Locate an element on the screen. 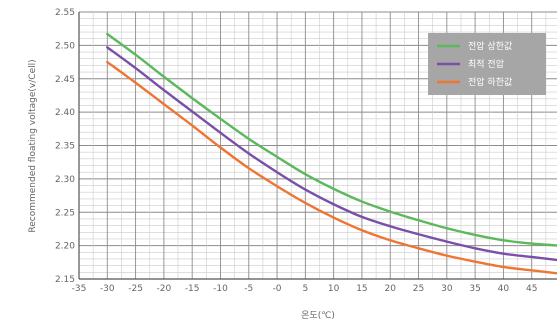  y-axis-title: Recommended floating voltage(v/Cell) is located at coordinates (33, 145).